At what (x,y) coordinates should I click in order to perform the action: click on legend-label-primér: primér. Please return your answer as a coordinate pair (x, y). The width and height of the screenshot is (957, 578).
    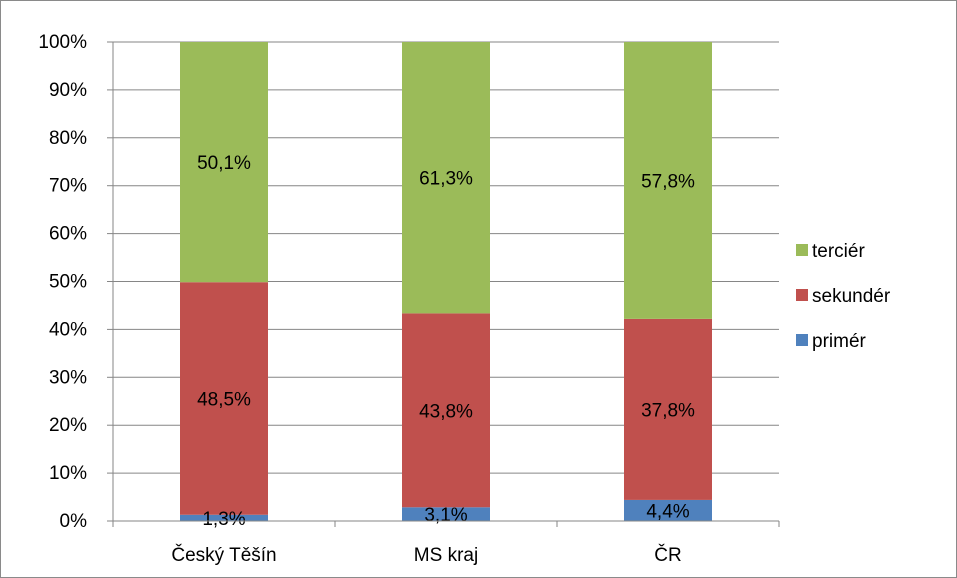
    Looking at the image, I should click on (839, 341).